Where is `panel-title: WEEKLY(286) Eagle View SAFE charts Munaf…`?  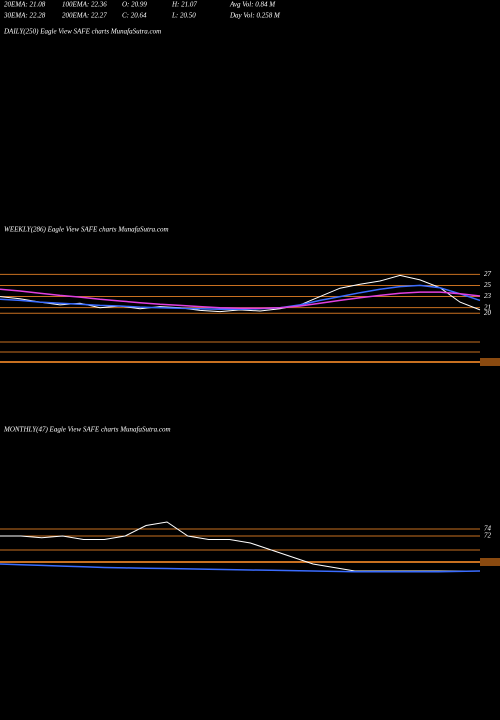
panel-title: WEEKLY(286) Eagle View SAFE charts Munaf… is located at coordinates (86, 230).